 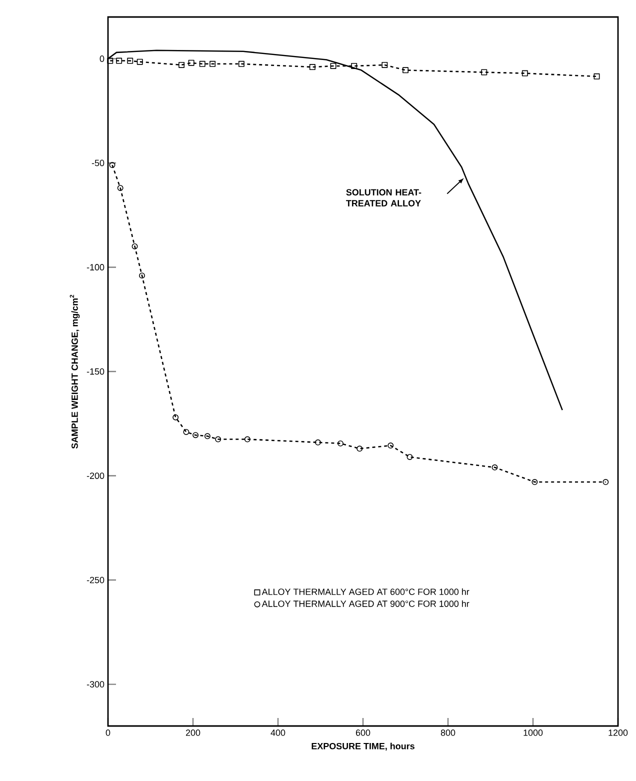 I want to click on x-tick-label: 400, so click(x=278, y=733).